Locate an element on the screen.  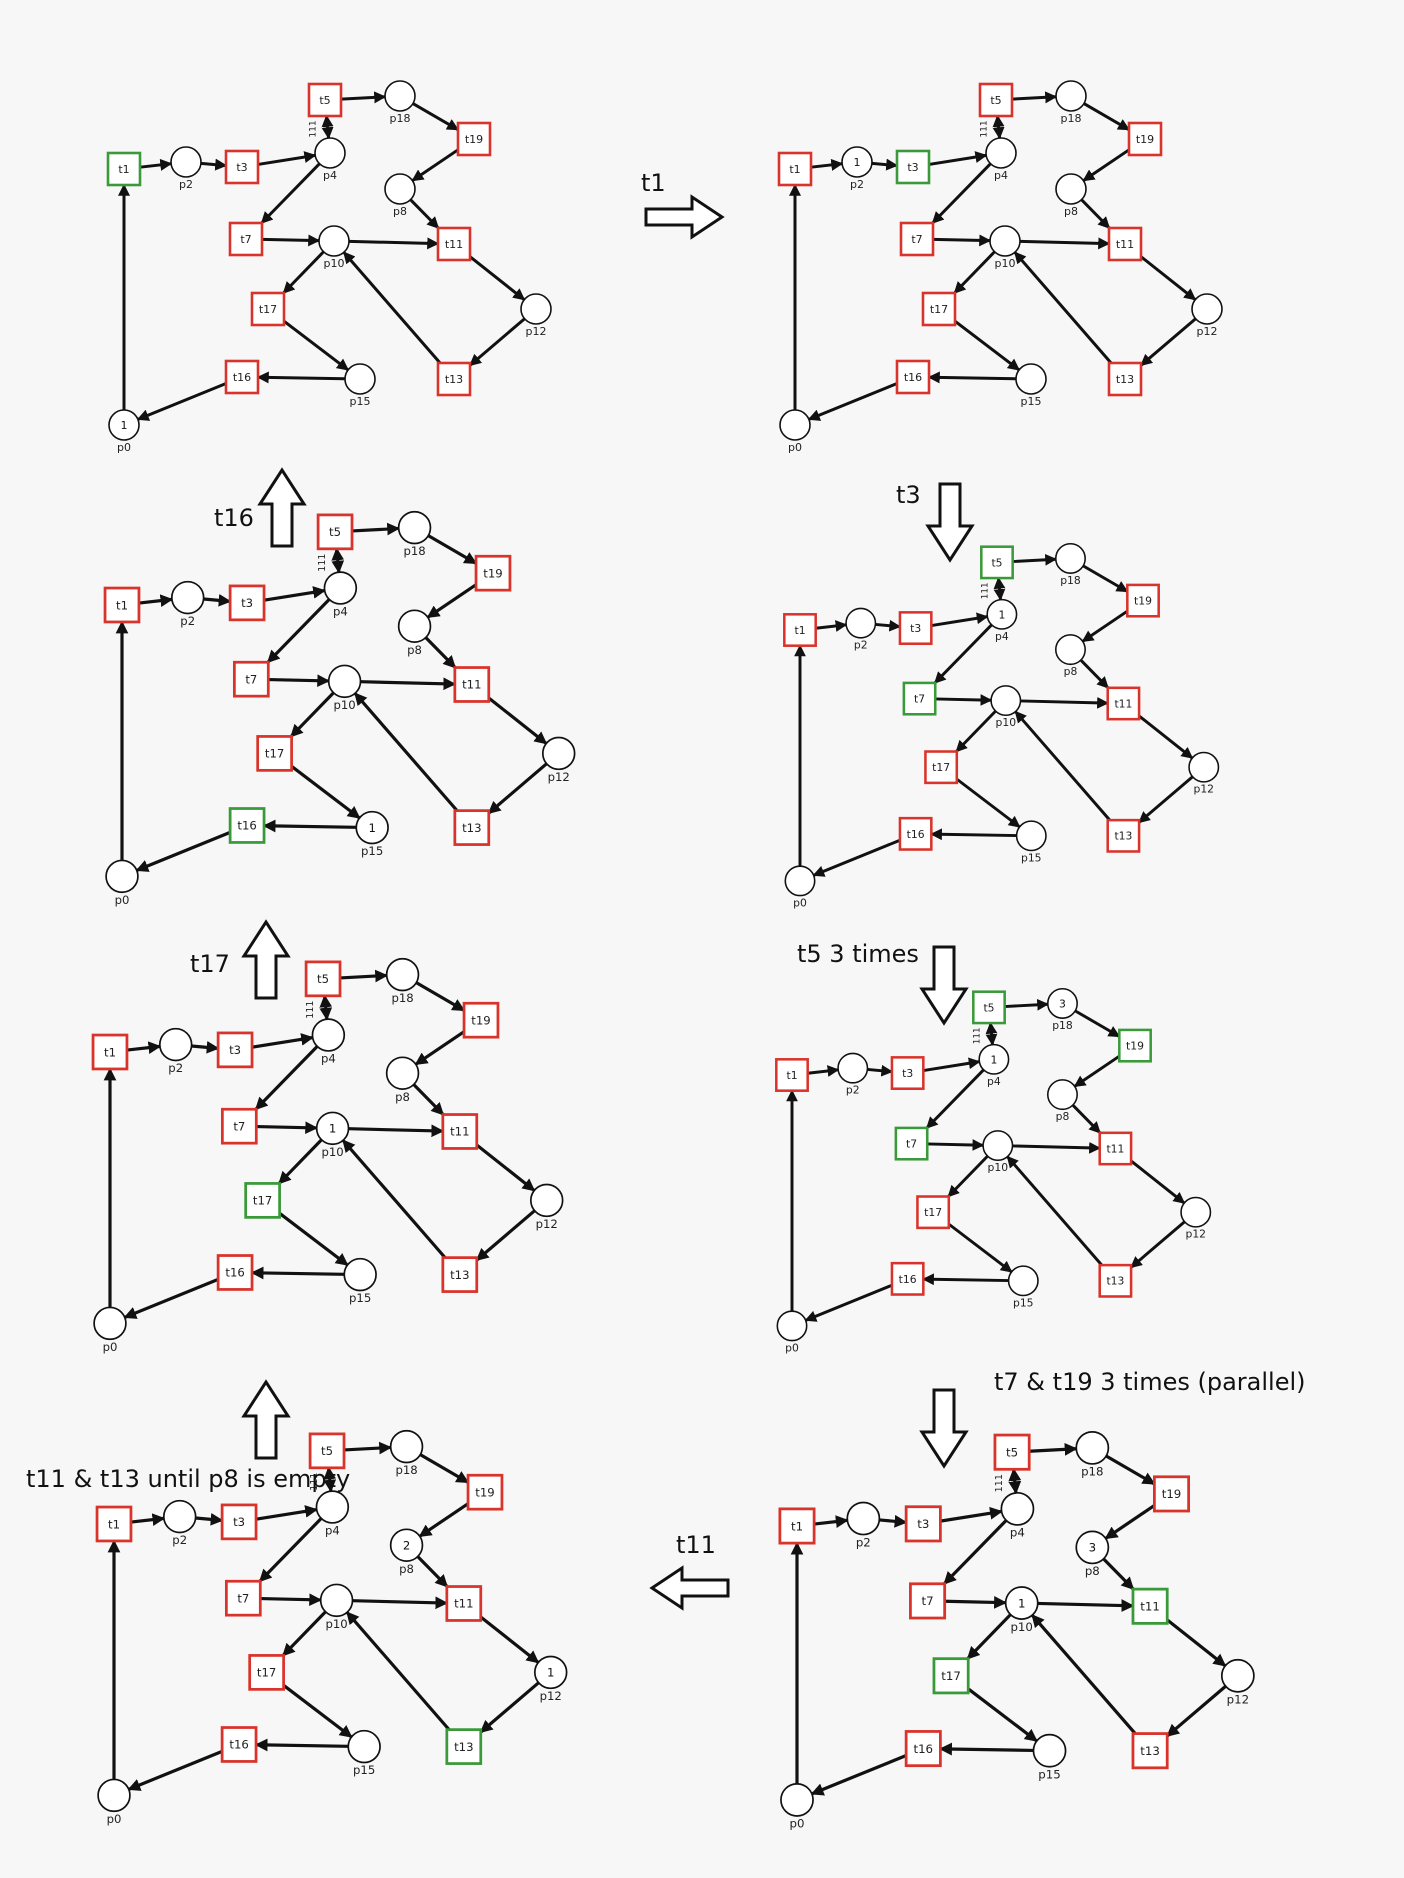
token-count-p10: 1 is located at coordinates (332, 1129).